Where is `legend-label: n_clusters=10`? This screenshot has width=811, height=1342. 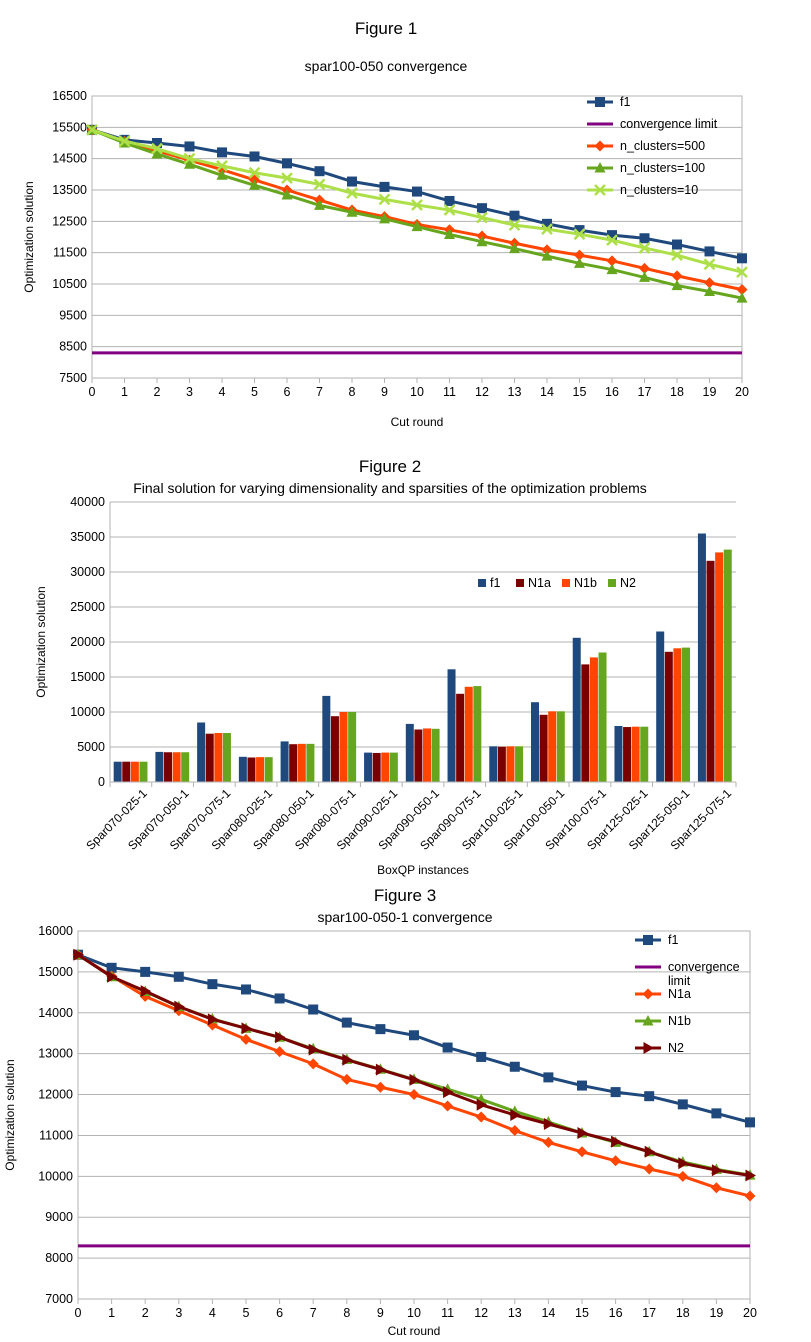
legend-label: n_clusters=10 is located at coordinates (659, 190).